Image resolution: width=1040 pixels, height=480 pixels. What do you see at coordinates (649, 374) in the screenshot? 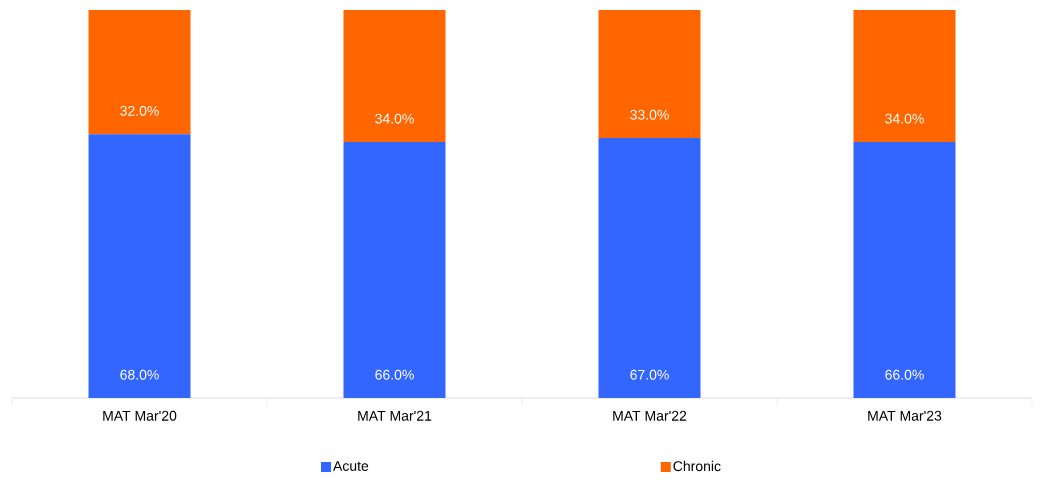
I see `data-label: 67.0%` at bounding box center [649, 374].